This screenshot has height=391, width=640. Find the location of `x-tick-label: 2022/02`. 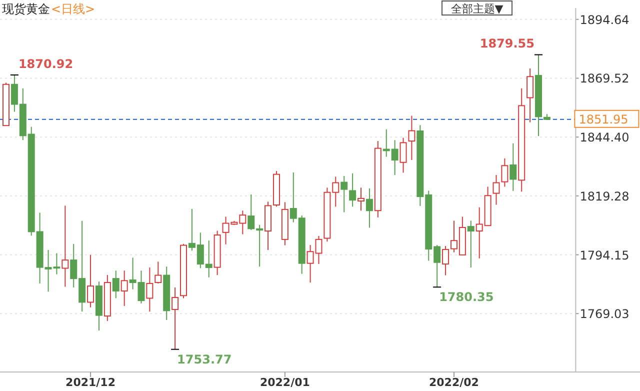

x-tick-label: 2022/02 is located at coordinates (454, 382).